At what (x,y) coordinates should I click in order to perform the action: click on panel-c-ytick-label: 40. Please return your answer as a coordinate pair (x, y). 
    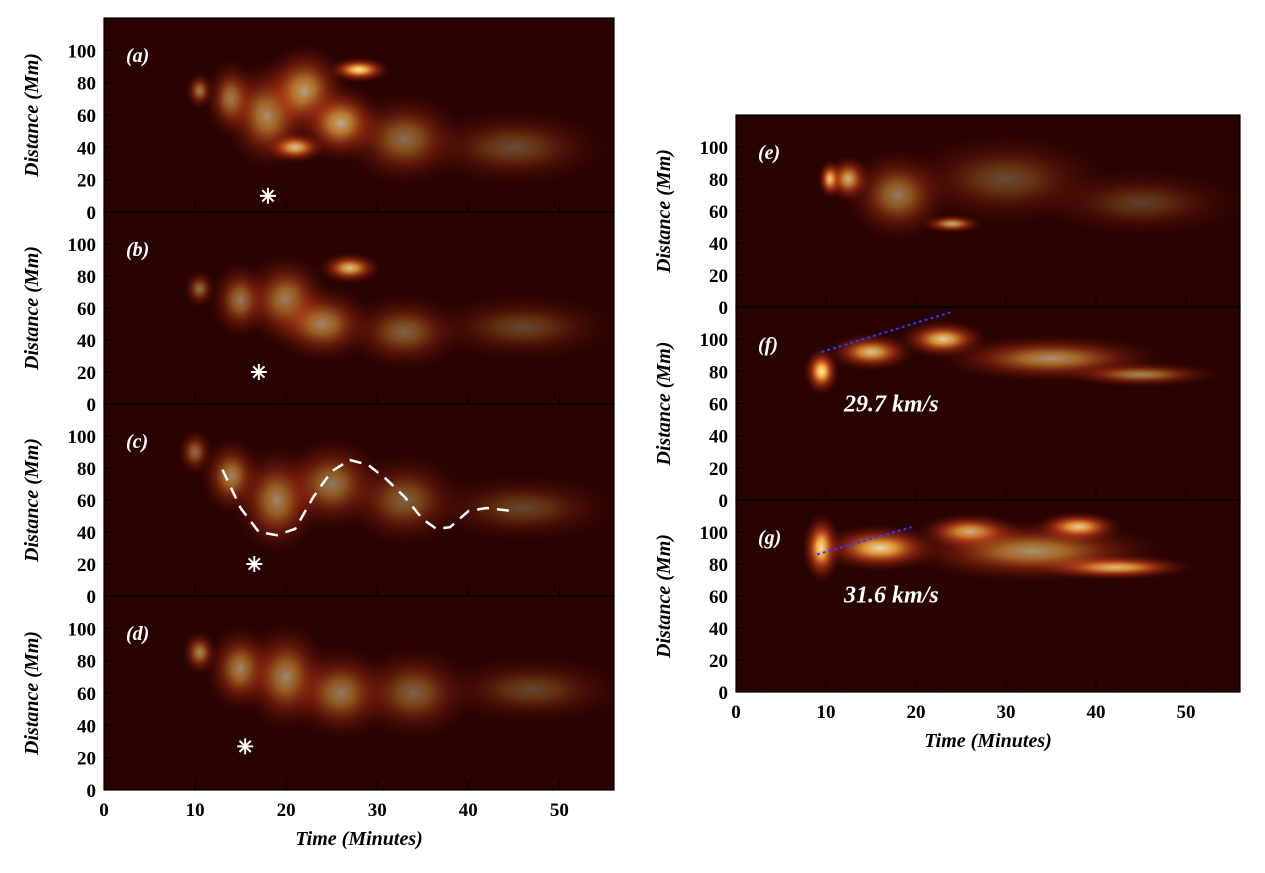
    Looking at the image, I should click on (86, 533).